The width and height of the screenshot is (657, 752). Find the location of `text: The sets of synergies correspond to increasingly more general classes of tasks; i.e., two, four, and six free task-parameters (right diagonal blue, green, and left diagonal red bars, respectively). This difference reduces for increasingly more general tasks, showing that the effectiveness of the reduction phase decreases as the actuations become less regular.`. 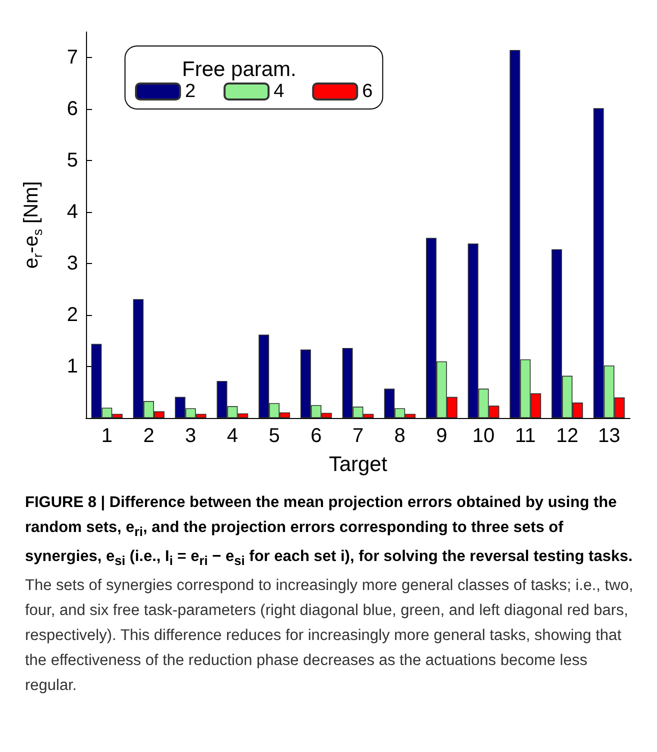

text: The sets of synergies correspond to increasingly more general classes of tasks; i.e., two, four, and six free task-parameters (right diagonal blue, green, and left diagonal red bars, respectively). This difference reduces for increasingly more general tasks, showing that the effectiveness of the reduction phase decreases as the actuations become less regular. is located at coordinates (329, 635).